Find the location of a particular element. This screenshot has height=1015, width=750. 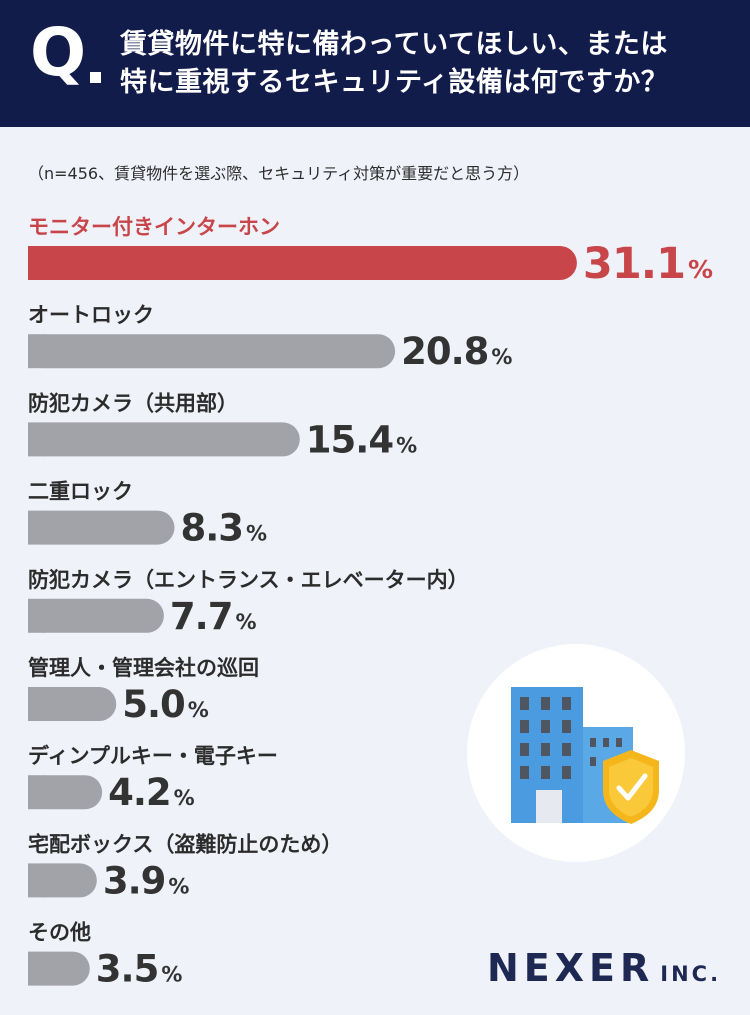

building-with-shield-icon is located at coordinates (576, 753).